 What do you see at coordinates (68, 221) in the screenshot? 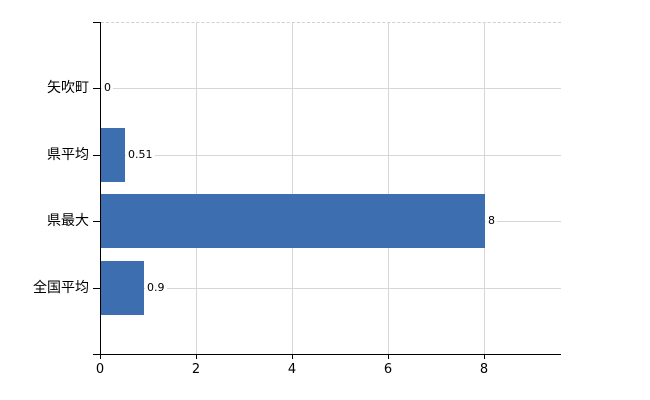
I see `category-label: 県最大` at bounding box center [68, 221].